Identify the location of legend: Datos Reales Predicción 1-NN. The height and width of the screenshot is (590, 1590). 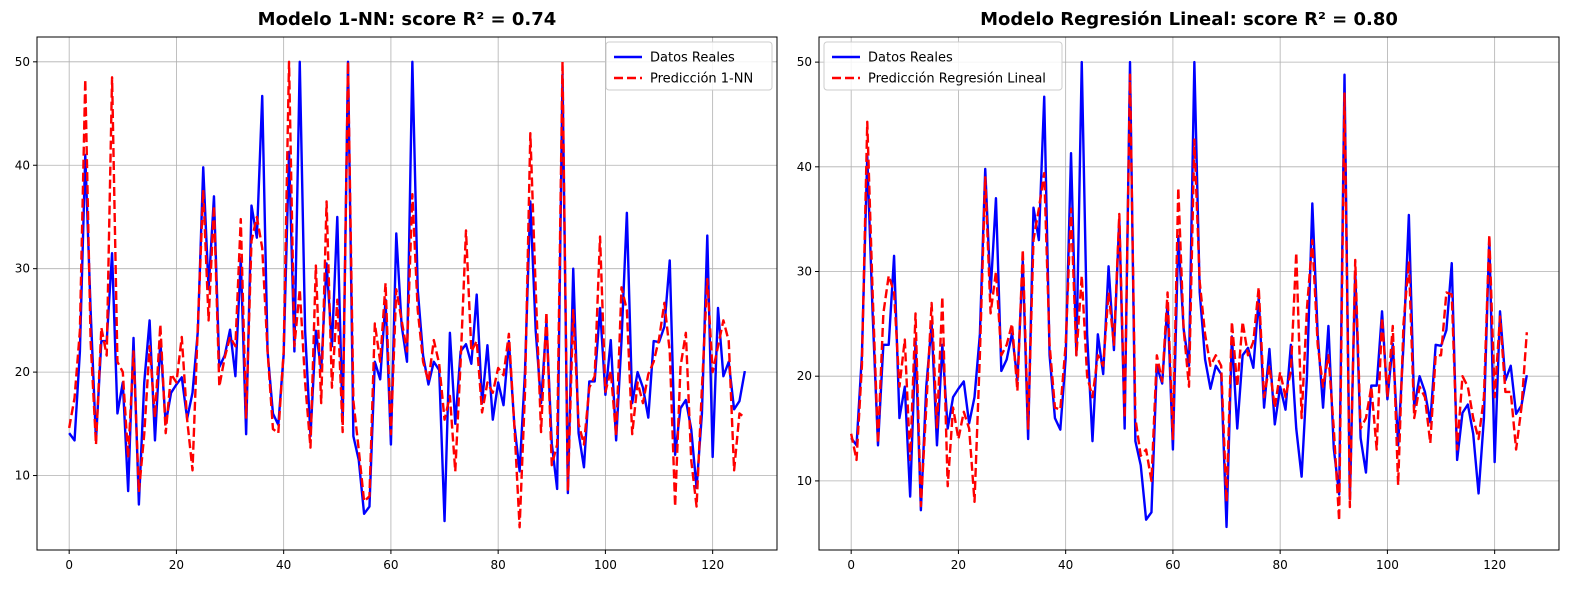
(689, 66).